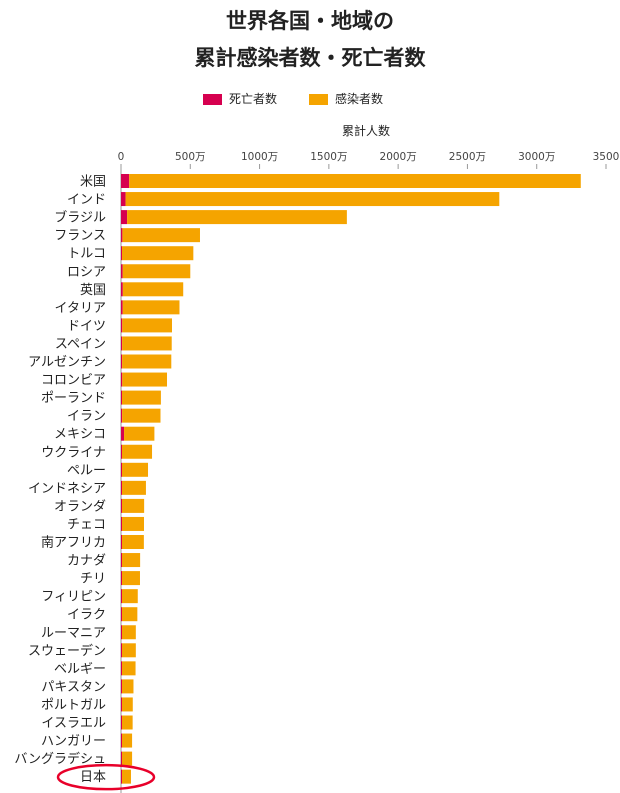 The height and width of the screenshot is (793, 620). Describe the element at coordinates (467, 157) in the screenshot. I see `x-tick-label: 2500万` at that location.